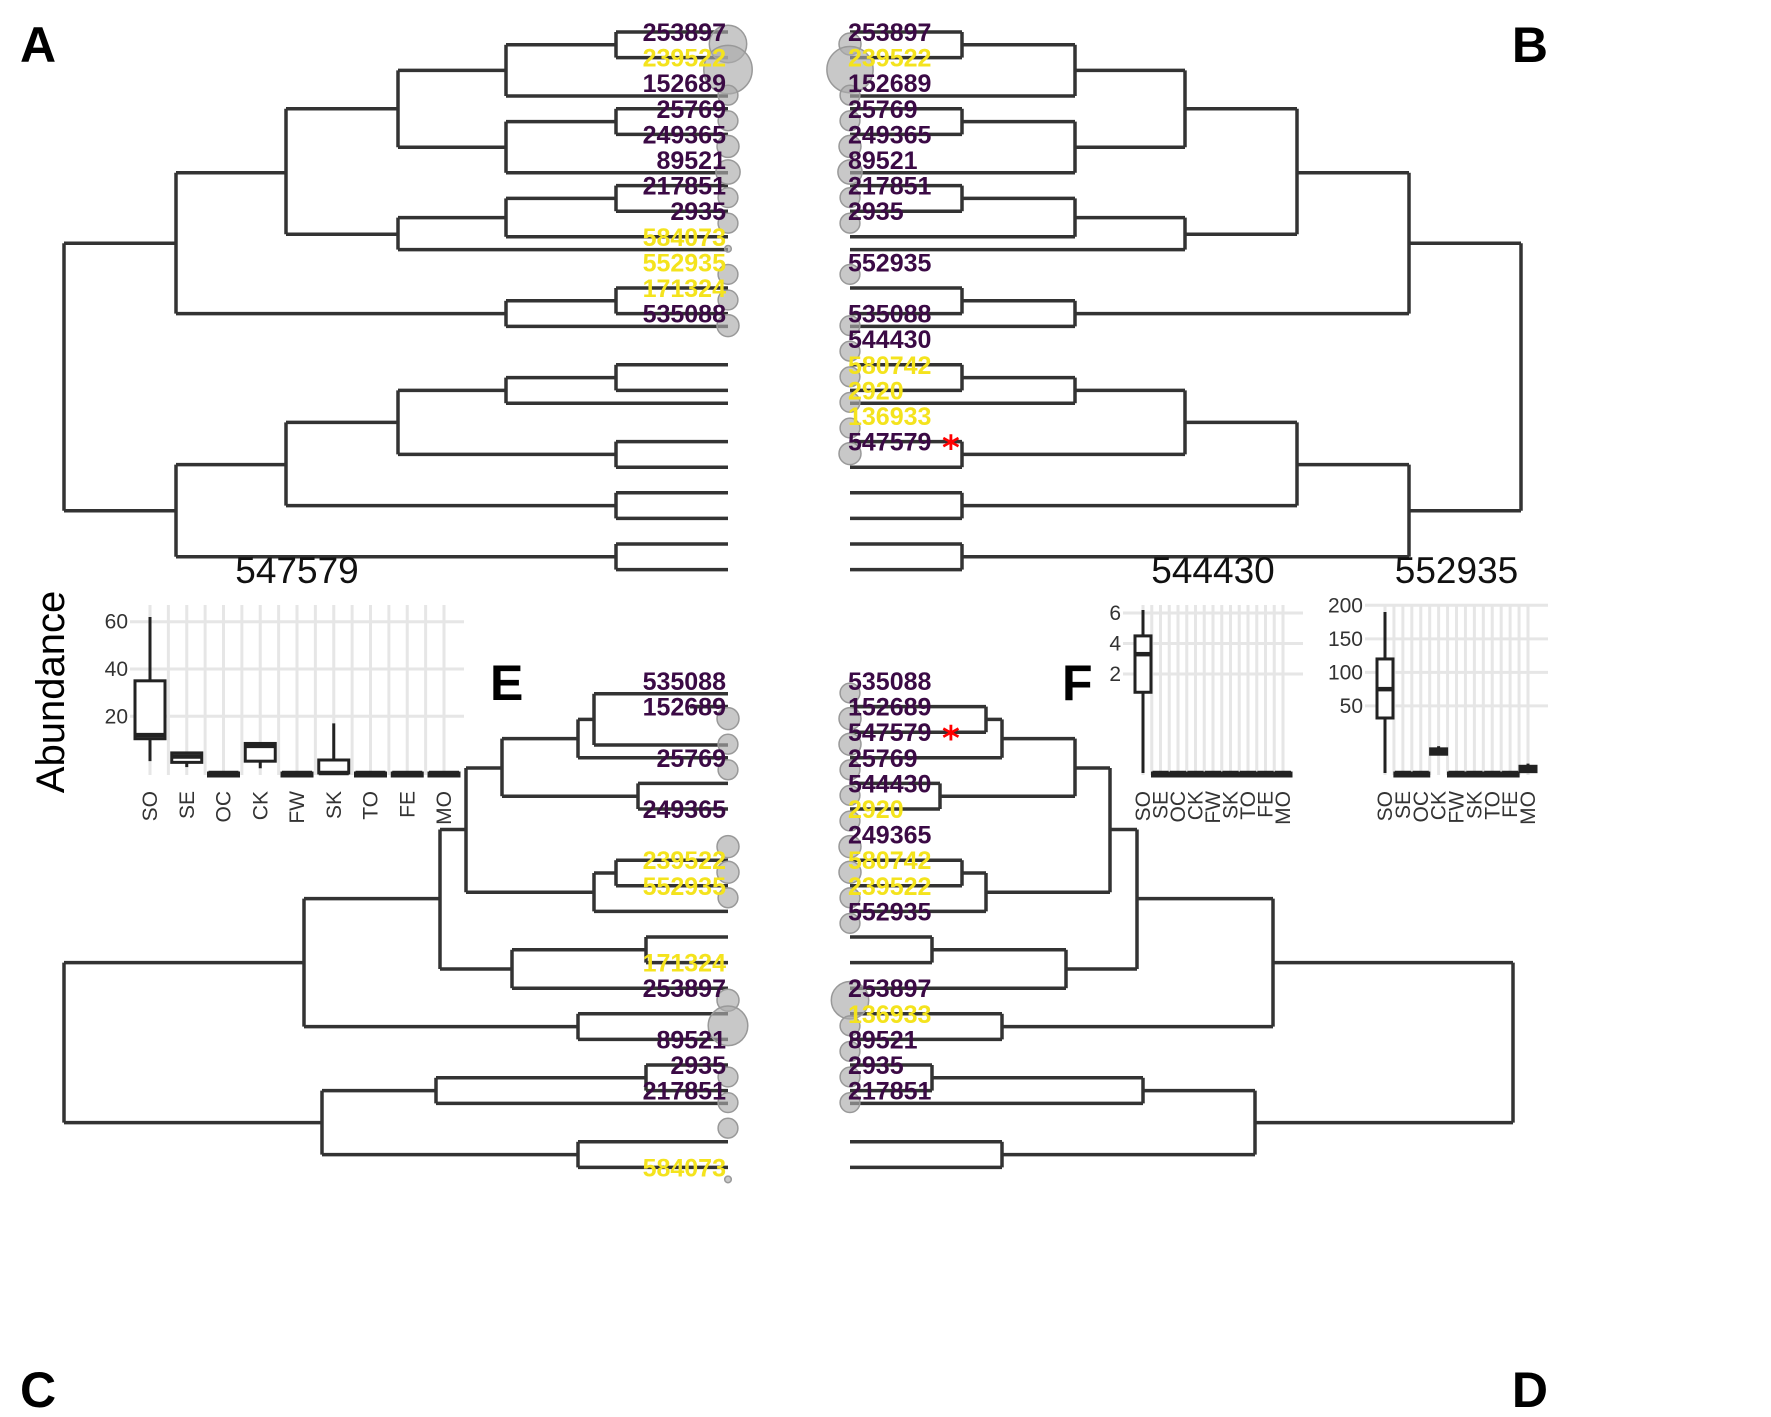 The width and height of the screenshot is (1771, 1417). Describe the element at coordinates (284, 687) in the screenshot. I see `boxplot-547579: 60 40 20 SO SE OC CK FW SK TO FE MO 547579` at that location.